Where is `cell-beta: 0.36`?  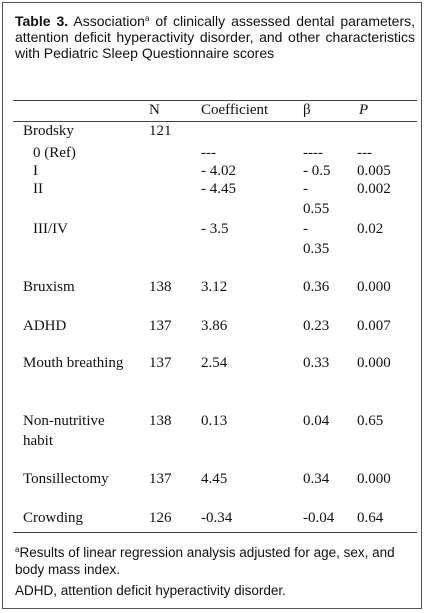 cell-beta: 0.36 is located at coordinates (316, 287).